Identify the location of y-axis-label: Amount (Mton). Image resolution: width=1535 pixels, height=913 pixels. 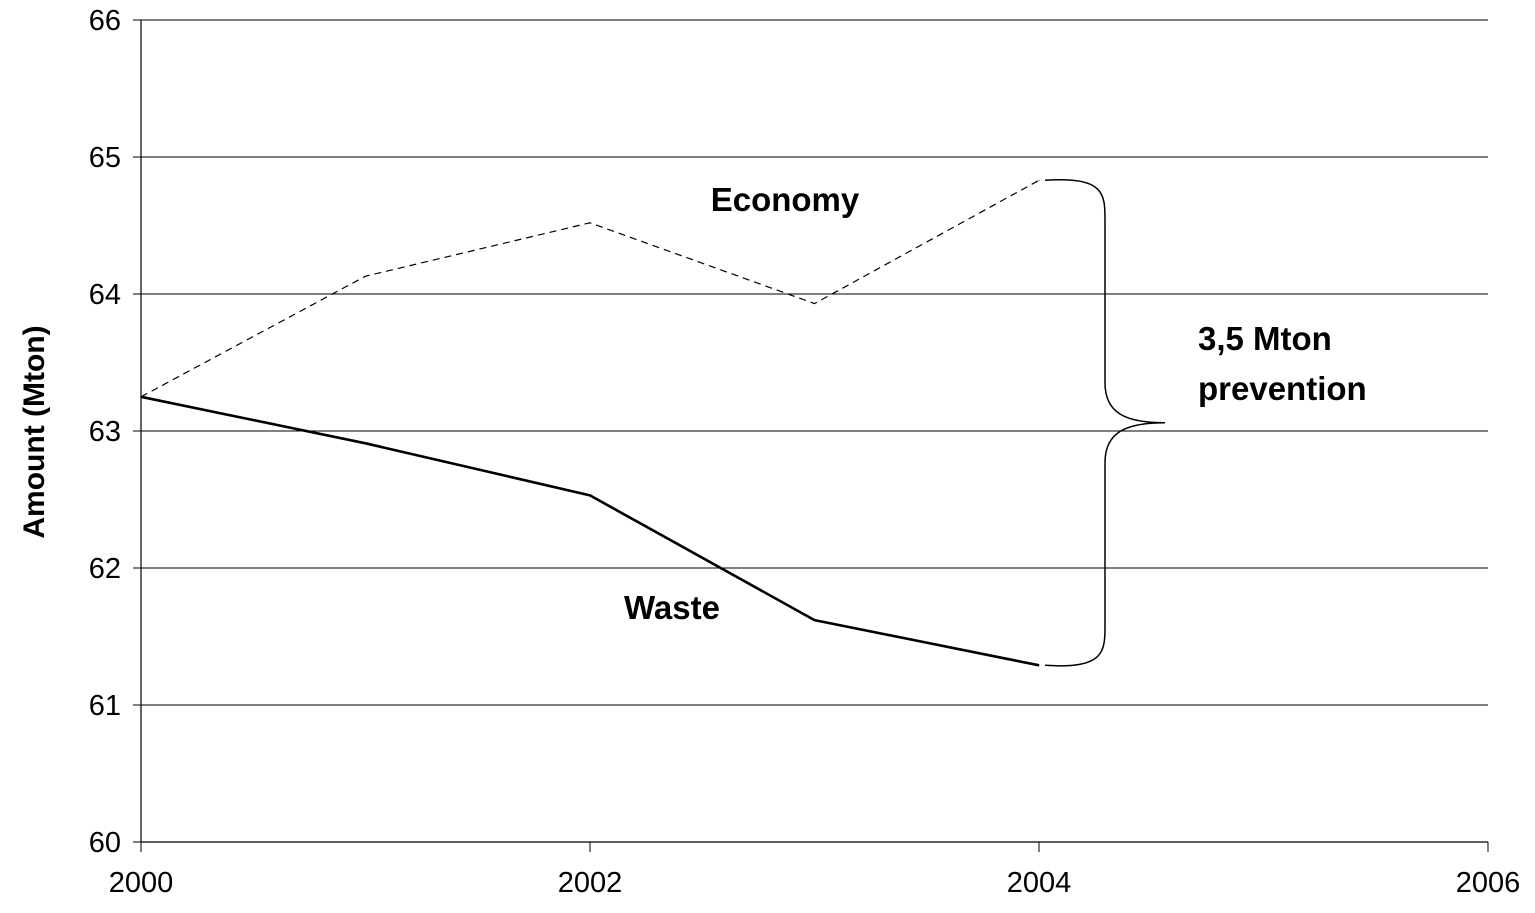
(34, 431).